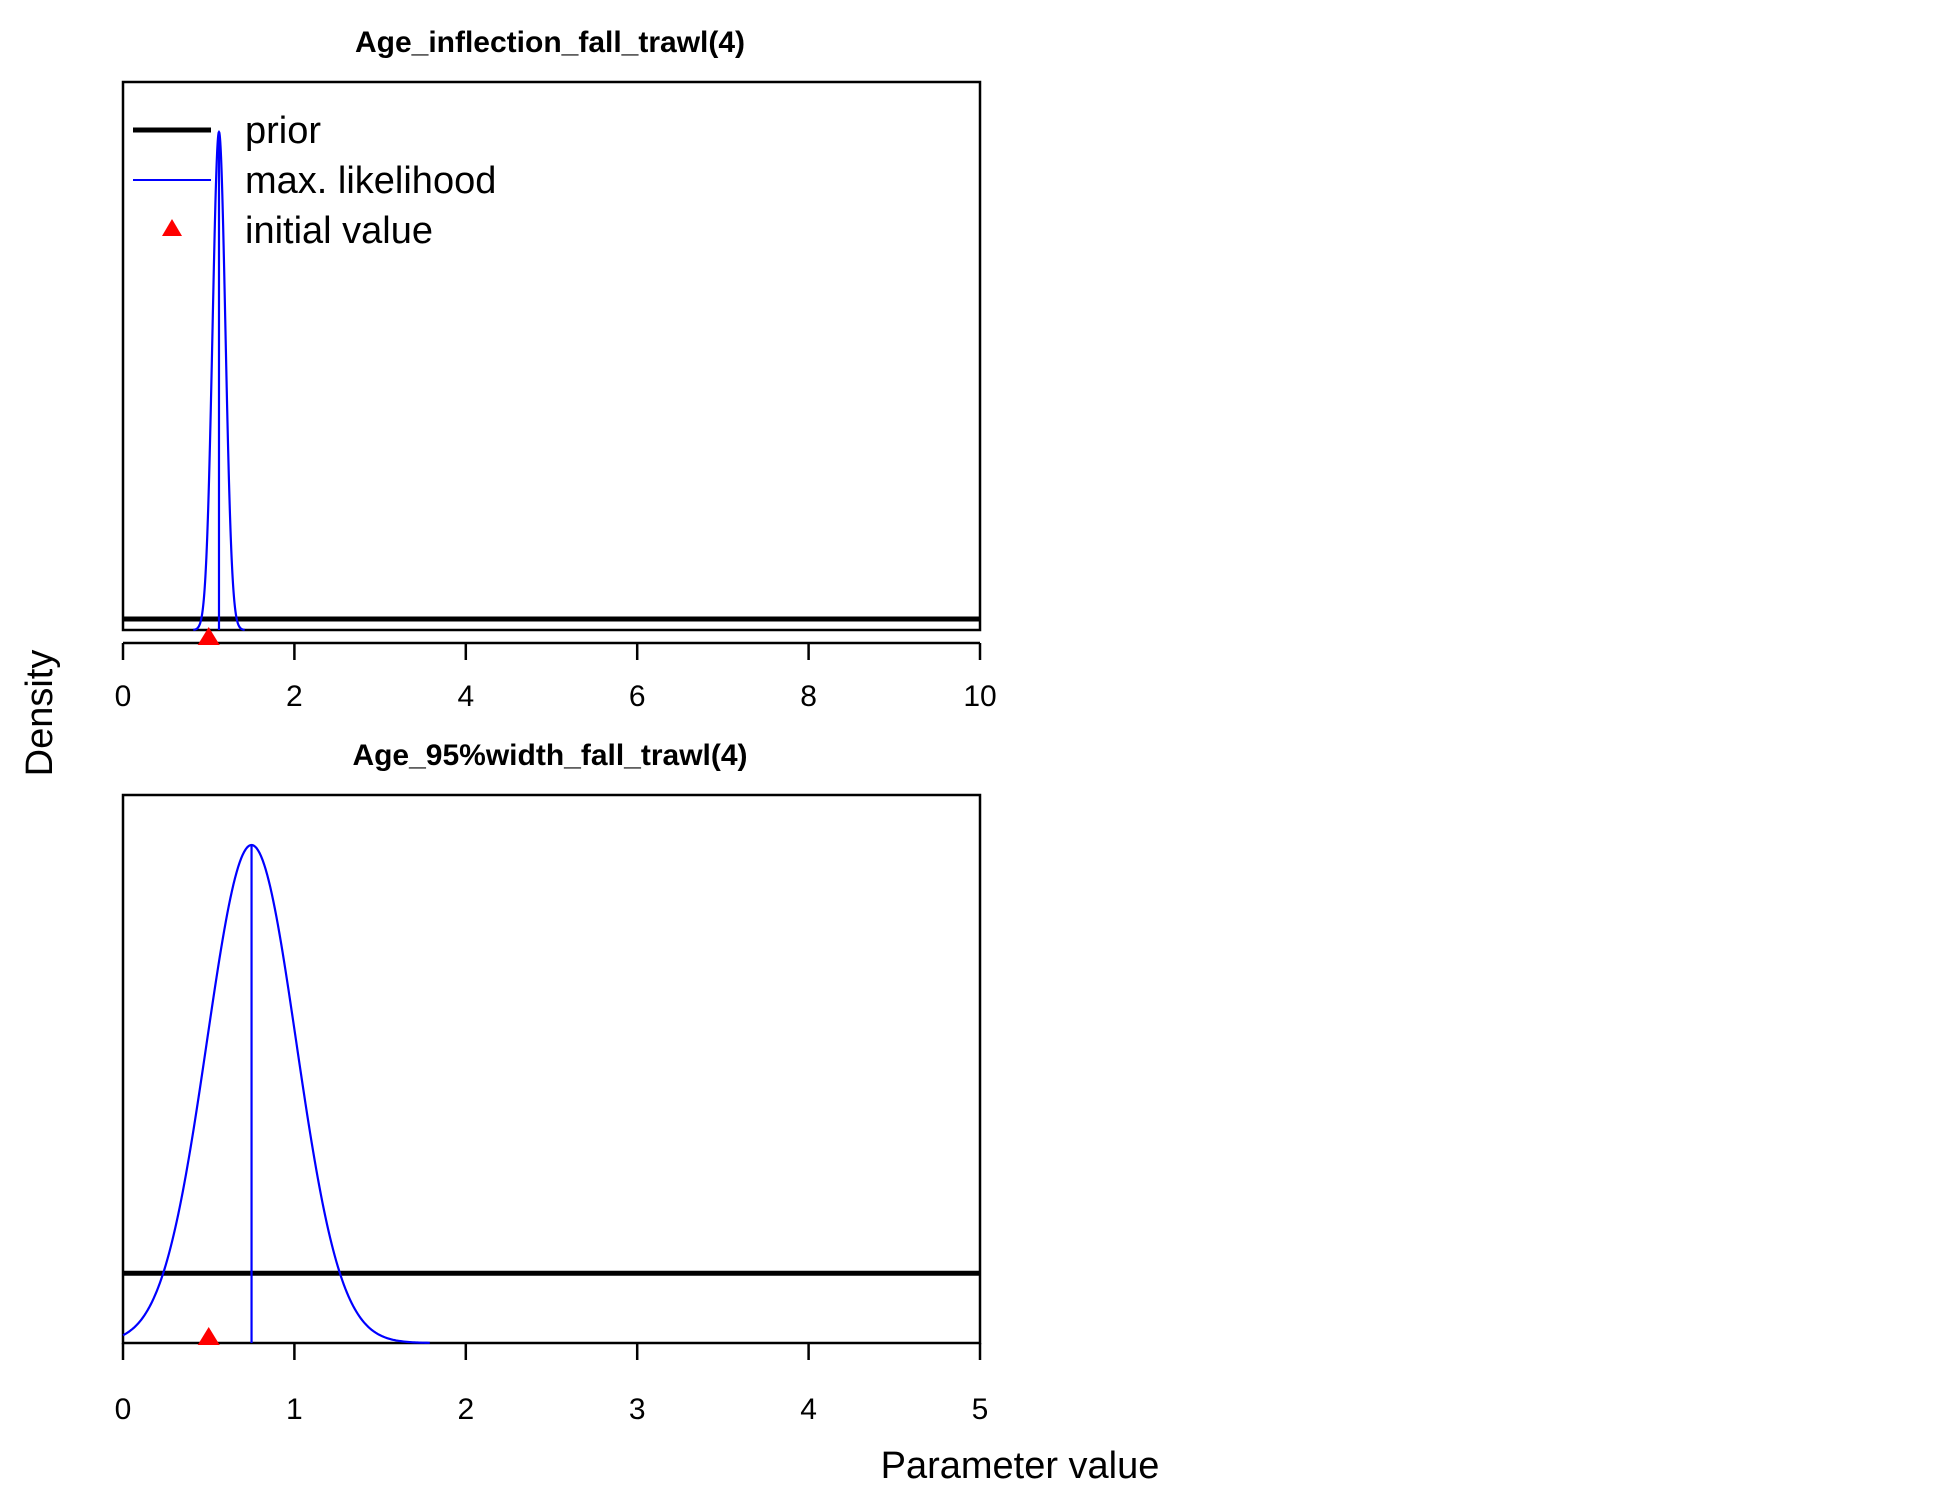 The height and width of the screenshot is (1500, 1950). What do you see at coordinates (1020, 1466) in the screenshot?
I see `x-axis-label: Parameter value` at bounding box center [1020, 1466].